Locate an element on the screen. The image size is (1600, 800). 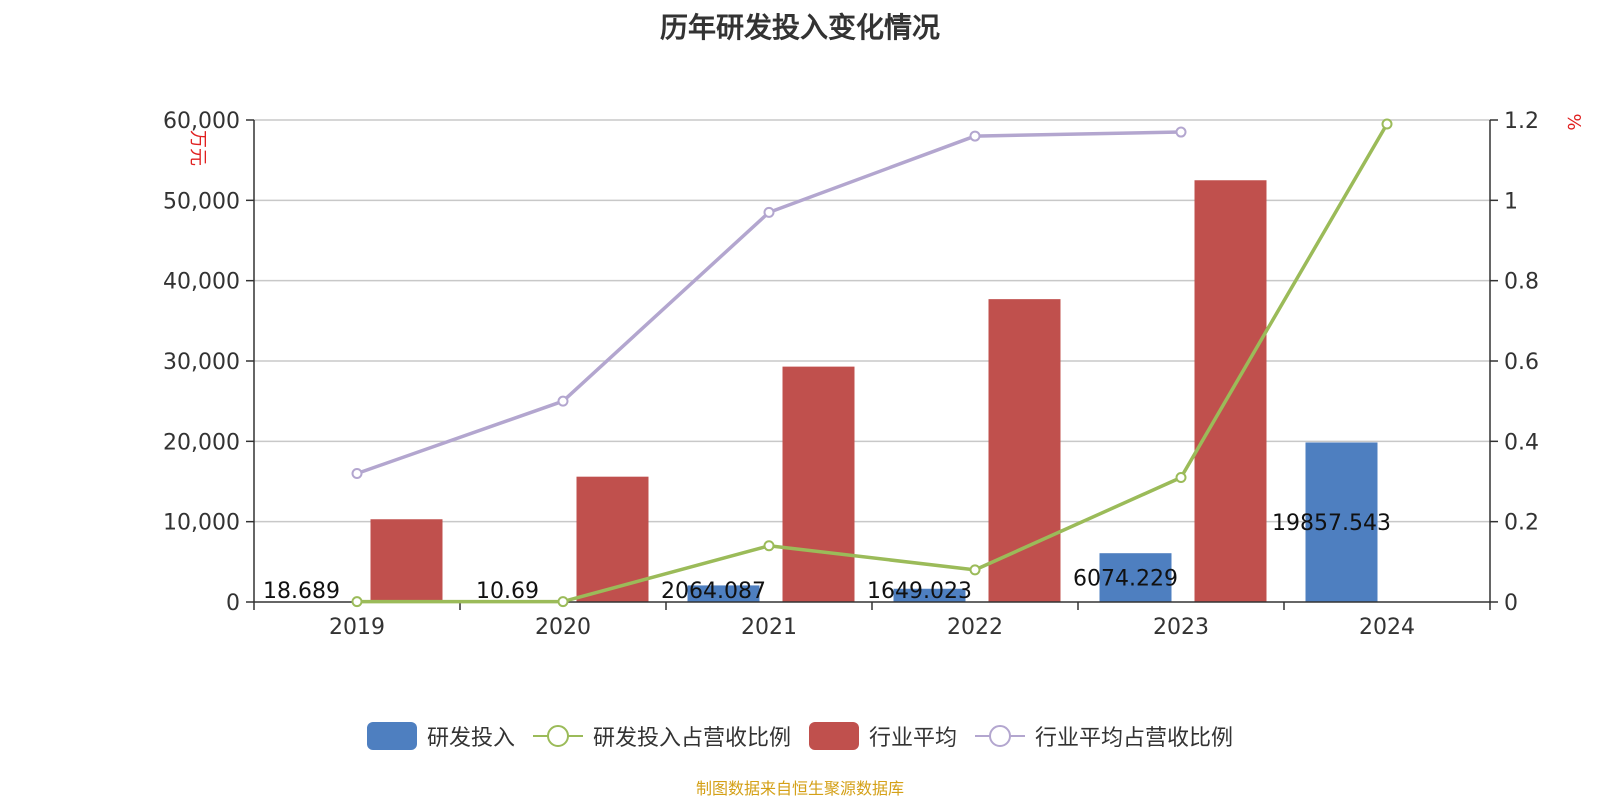
x-axis-tick-label: 2024 is located at coordinates (1387, 627).